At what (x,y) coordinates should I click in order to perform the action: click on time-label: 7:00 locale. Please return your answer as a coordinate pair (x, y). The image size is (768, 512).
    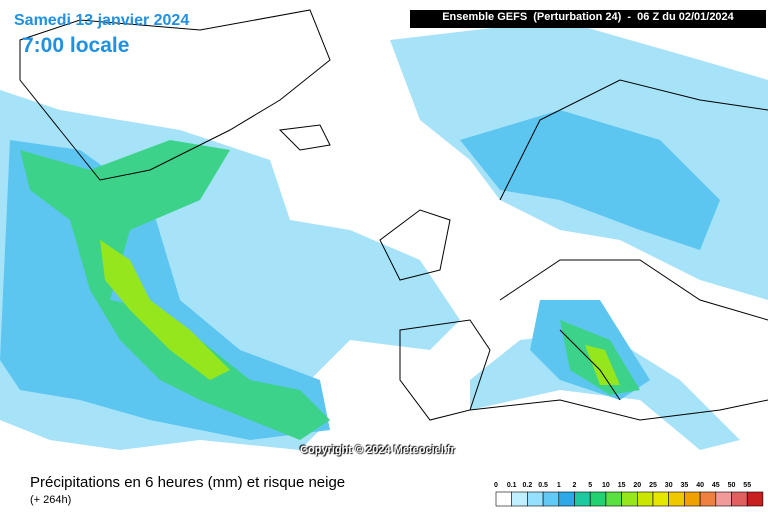
    Looking at the image, I should click on (76, 45).